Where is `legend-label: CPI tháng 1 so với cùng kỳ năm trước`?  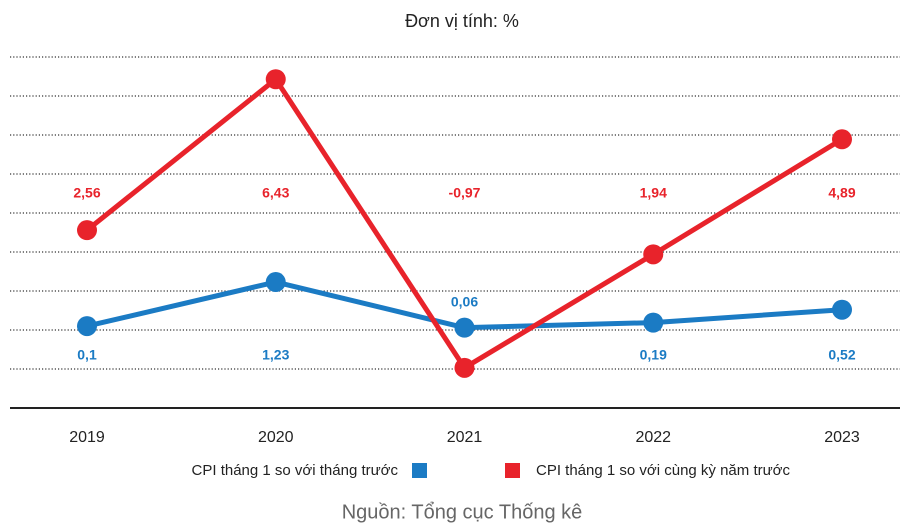
legend-label: CPI tháng 1 so với cùng kỳ năm trước is located at coordinates (663, 470).